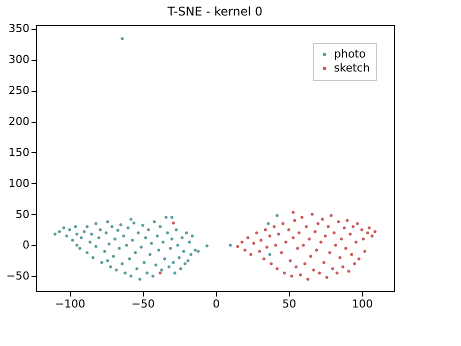 The height and width of the screenshot is (346, 461). Describe the element at coordinates (23, 214) in the screenshot. I see `y-tick-label: 50` at that location.